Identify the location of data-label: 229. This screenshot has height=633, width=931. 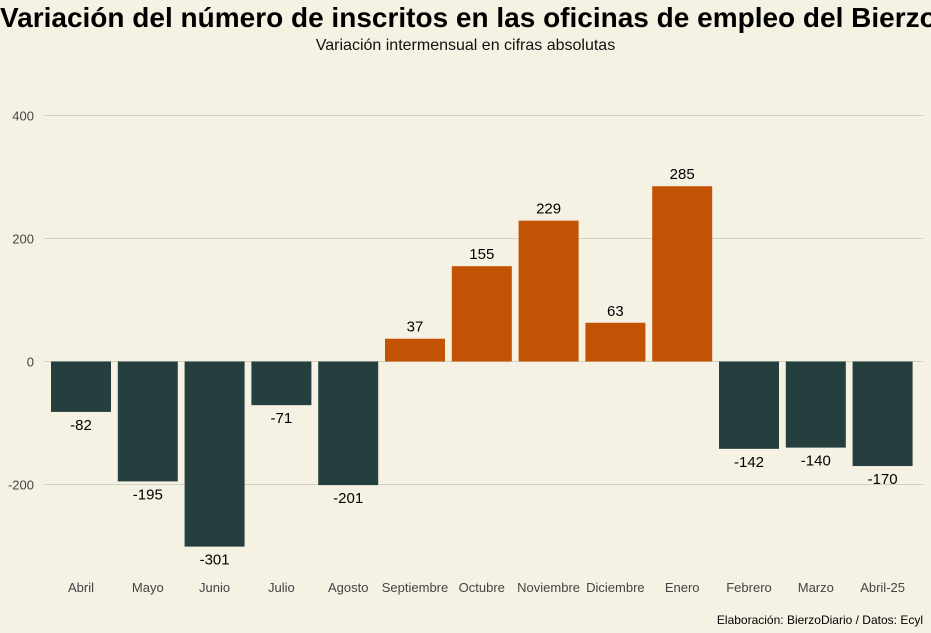
(548, 209).